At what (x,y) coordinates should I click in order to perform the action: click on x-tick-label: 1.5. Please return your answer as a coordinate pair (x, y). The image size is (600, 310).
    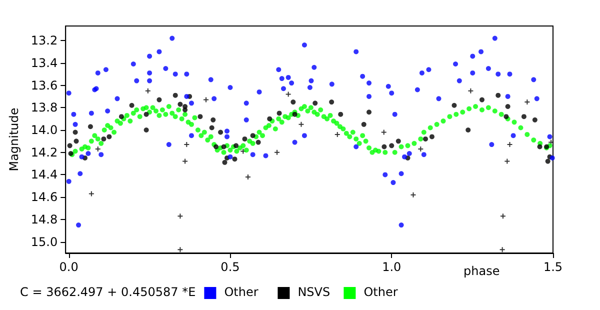
    Looking at the image, I should click on (553, 267).